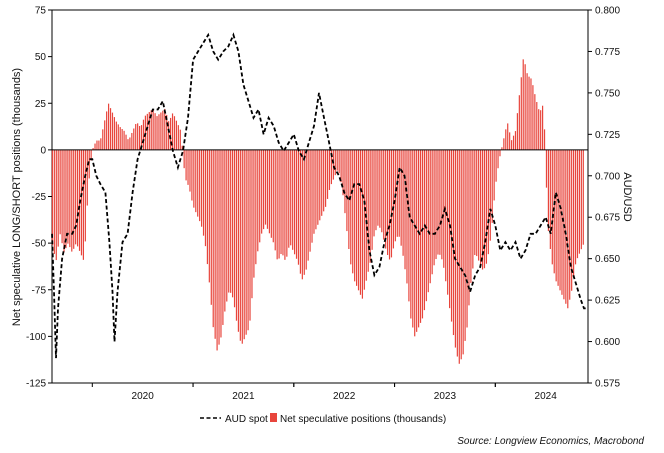  What do you see at coordinates (41, 11) in the screenshot?
I see `left-tick-label: 75` at bounding box center [41, 11].